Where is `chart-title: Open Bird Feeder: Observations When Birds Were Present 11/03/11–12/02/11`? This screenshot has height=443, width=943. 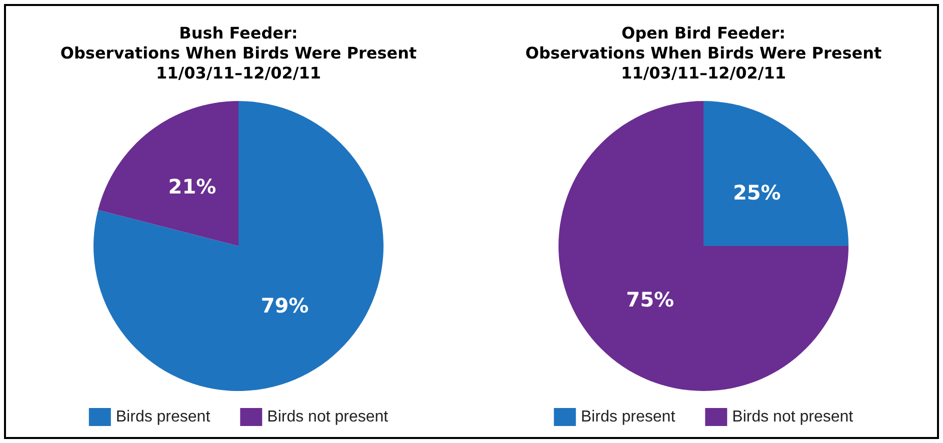
chart-title: Open Bird Feeder: Observations When Birds Were Present 11/03/11–12/02/11 is located at coordinates (703, 53).